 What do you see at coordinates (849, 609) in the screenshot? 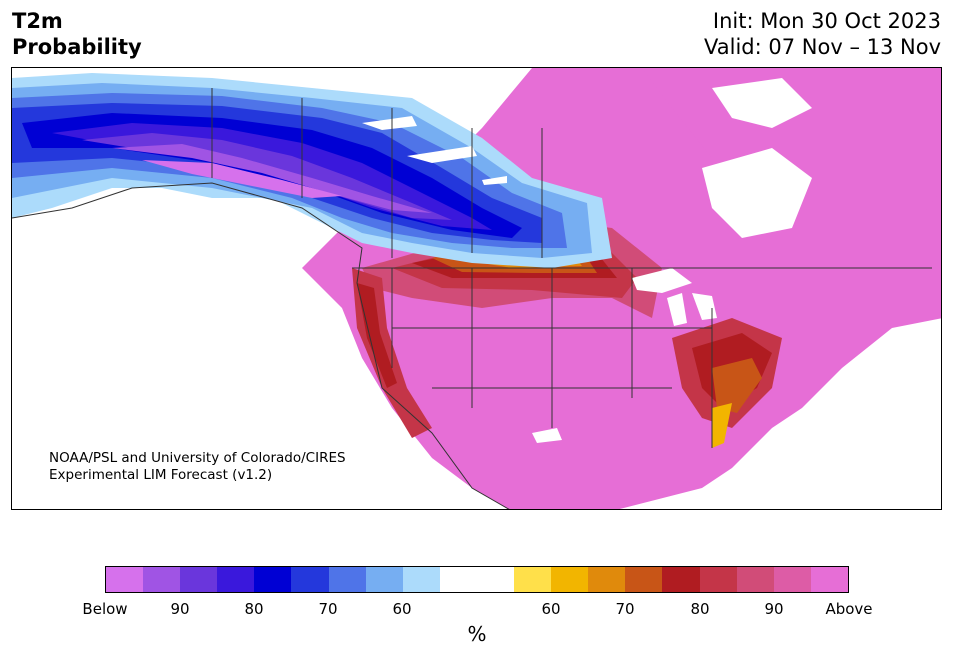
I see `colorbar-tick-label: Above` at bounding box center [849, 609].